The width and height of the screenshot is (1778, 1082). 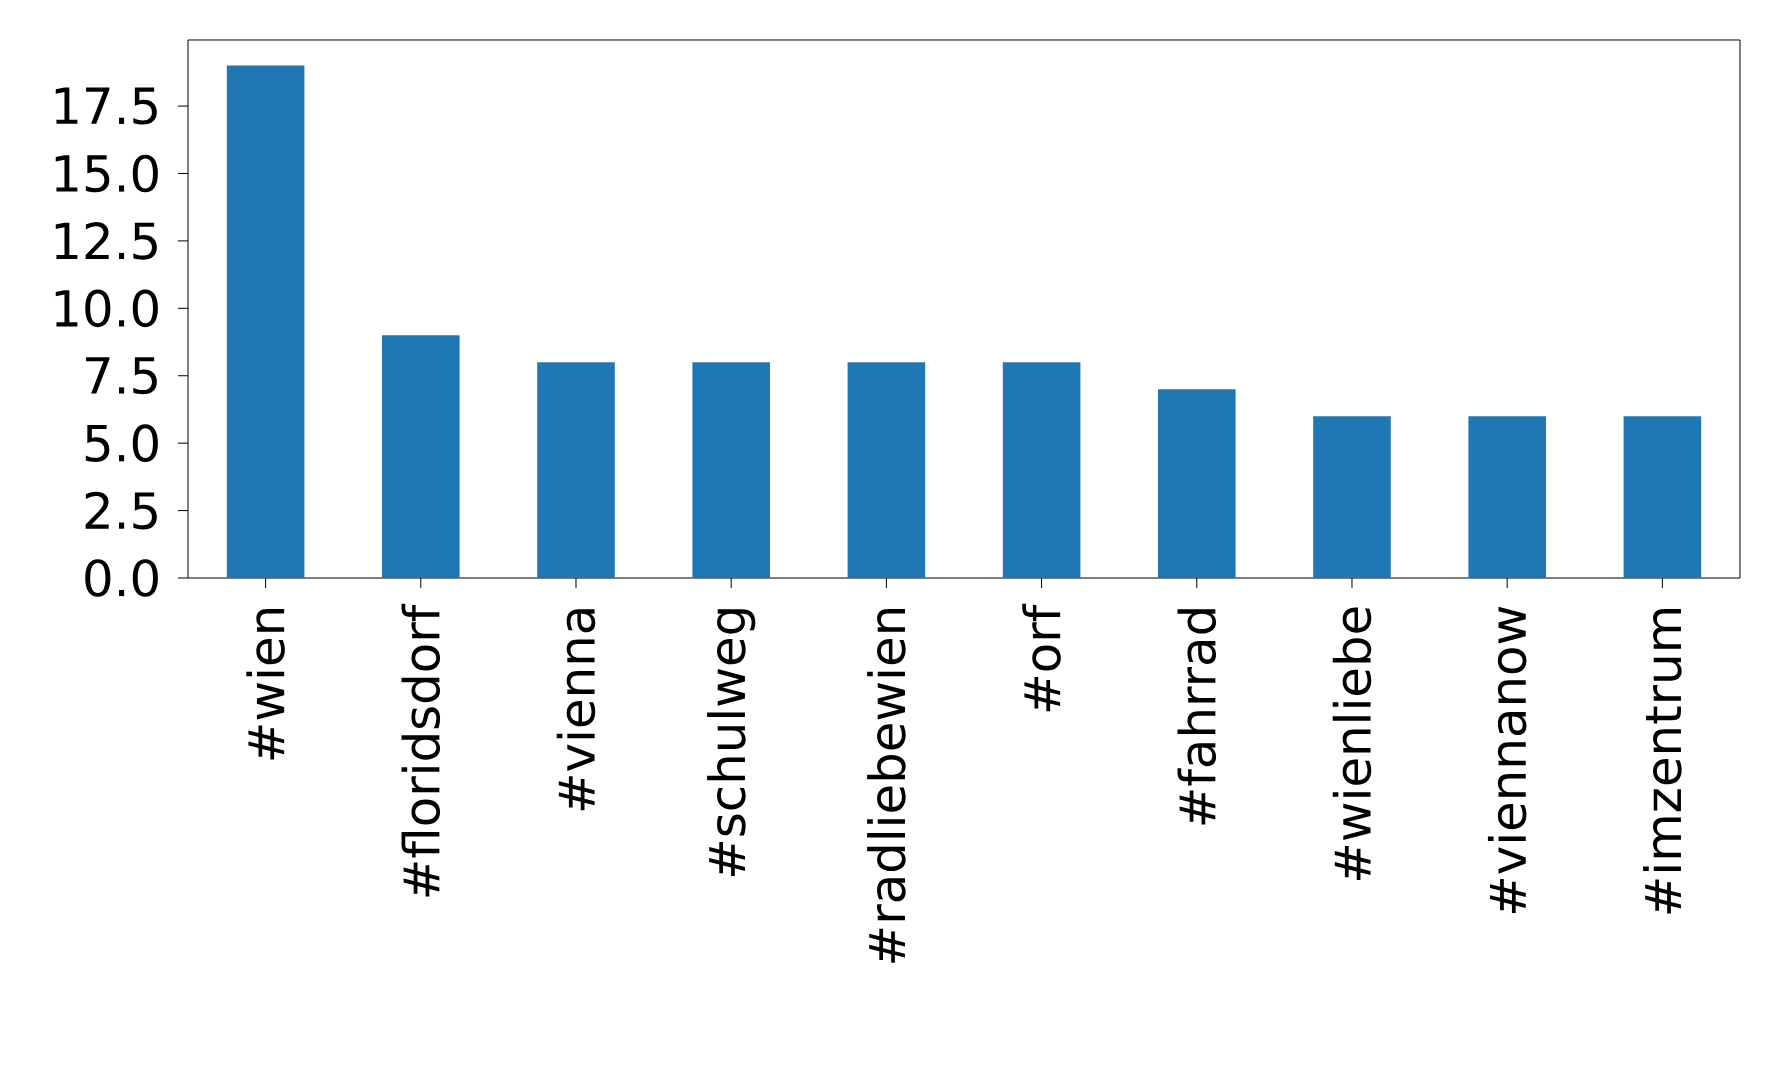 What do you see at coordinates (121, 376) in the screenshot?
I see `y-tick-label: 7.5` at bounding box center [121, 376].